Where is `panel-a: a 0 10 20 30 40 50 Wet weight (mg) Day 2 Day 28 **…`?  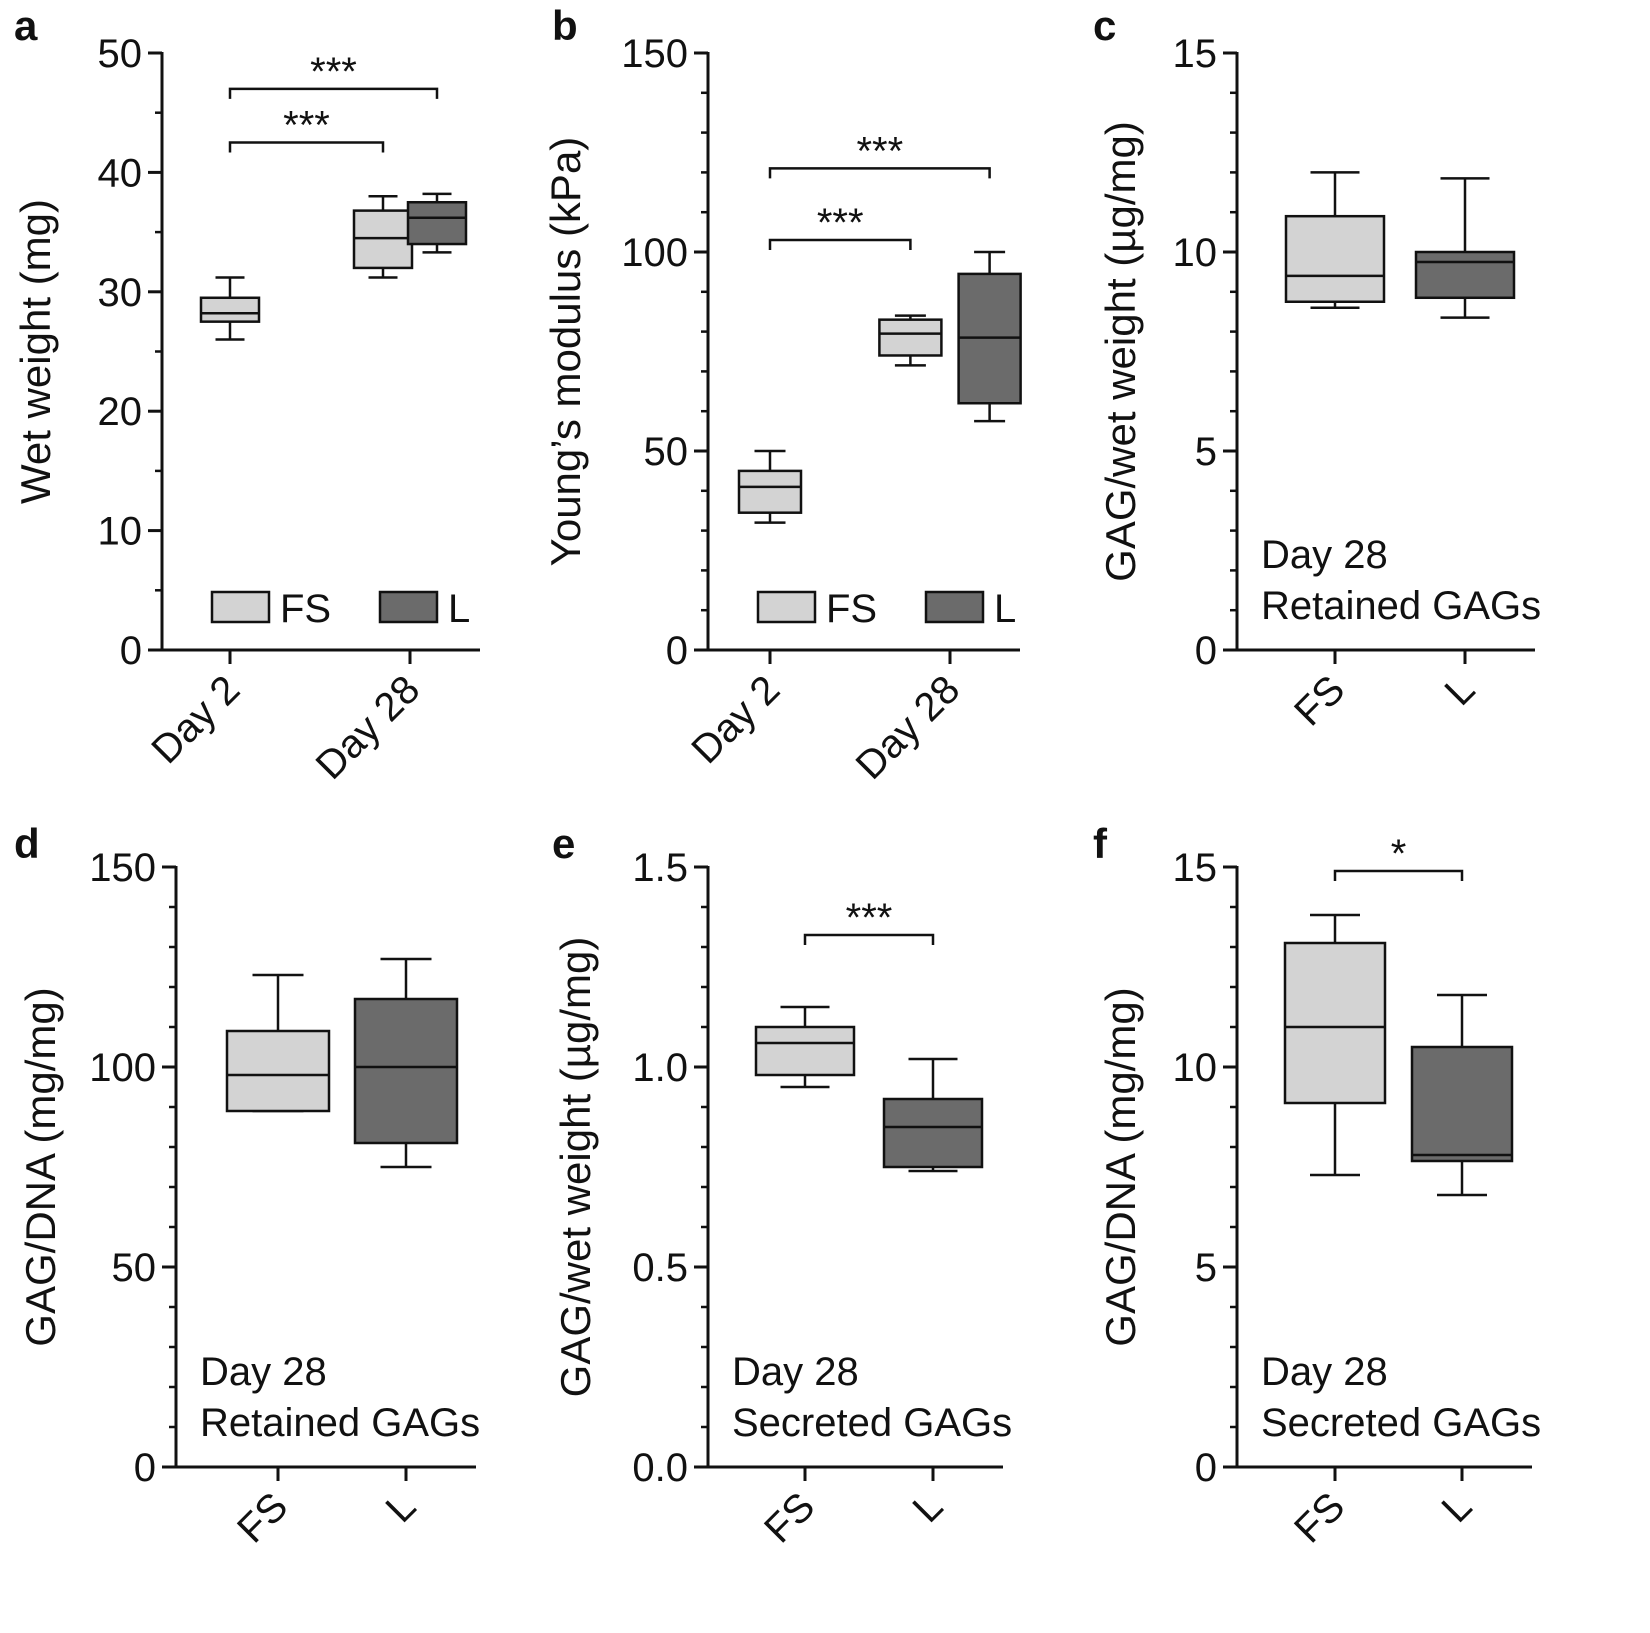 panel-a: a 0 10 20 30 40 50 Wet weight (mg) Day 2 Day 28 **… is located at coordinates (246, 395).